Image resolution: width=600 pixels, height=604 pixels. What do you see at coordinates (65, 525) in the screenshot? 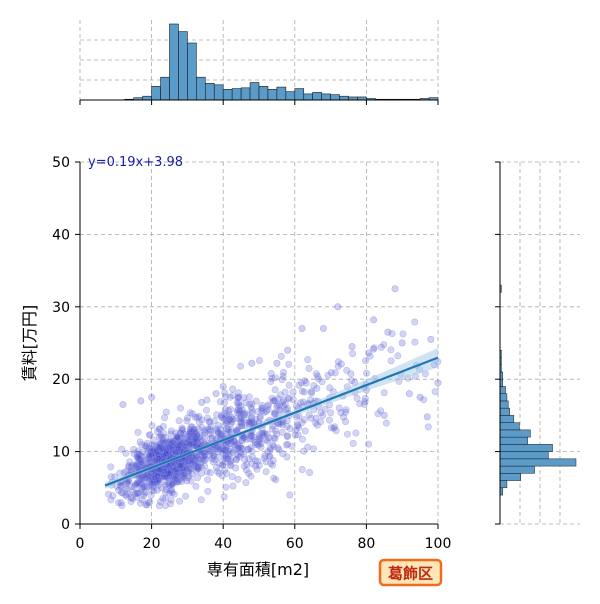
I see `y-tick-label: 0` at bounding box center [65, 525].